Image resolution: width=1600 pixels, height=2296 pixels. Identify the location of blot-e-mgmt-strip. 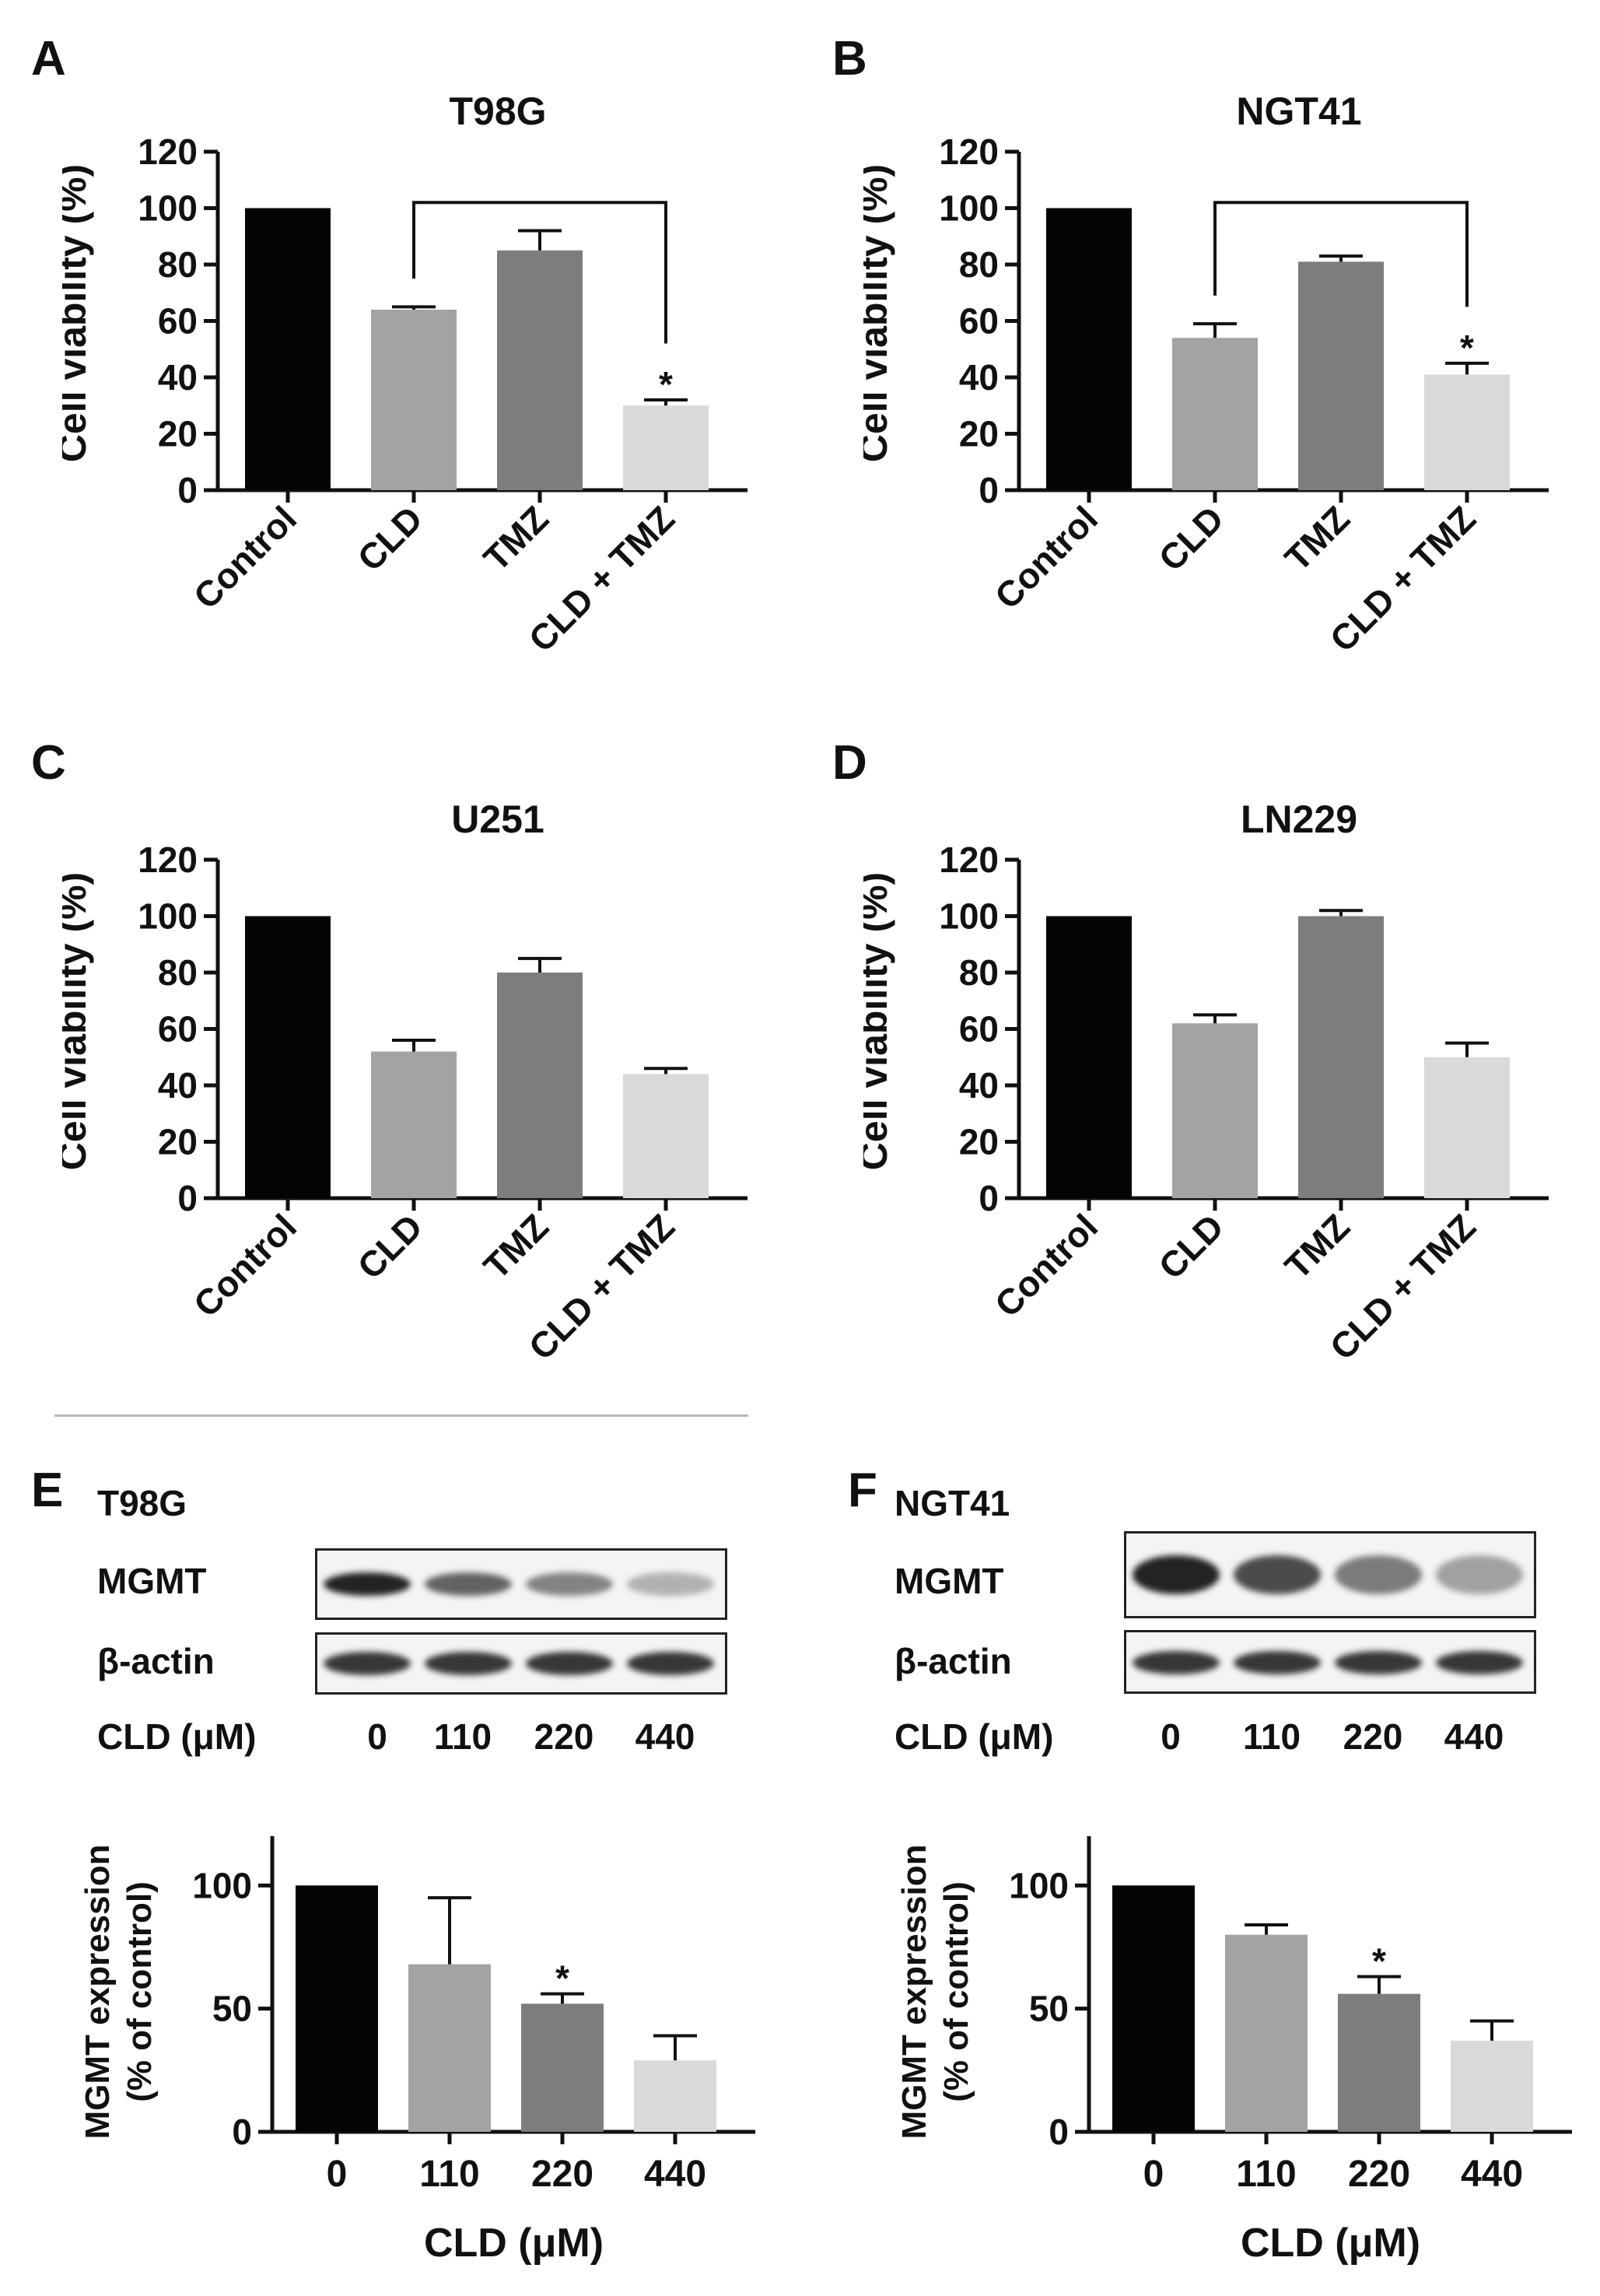
(521, 1584).